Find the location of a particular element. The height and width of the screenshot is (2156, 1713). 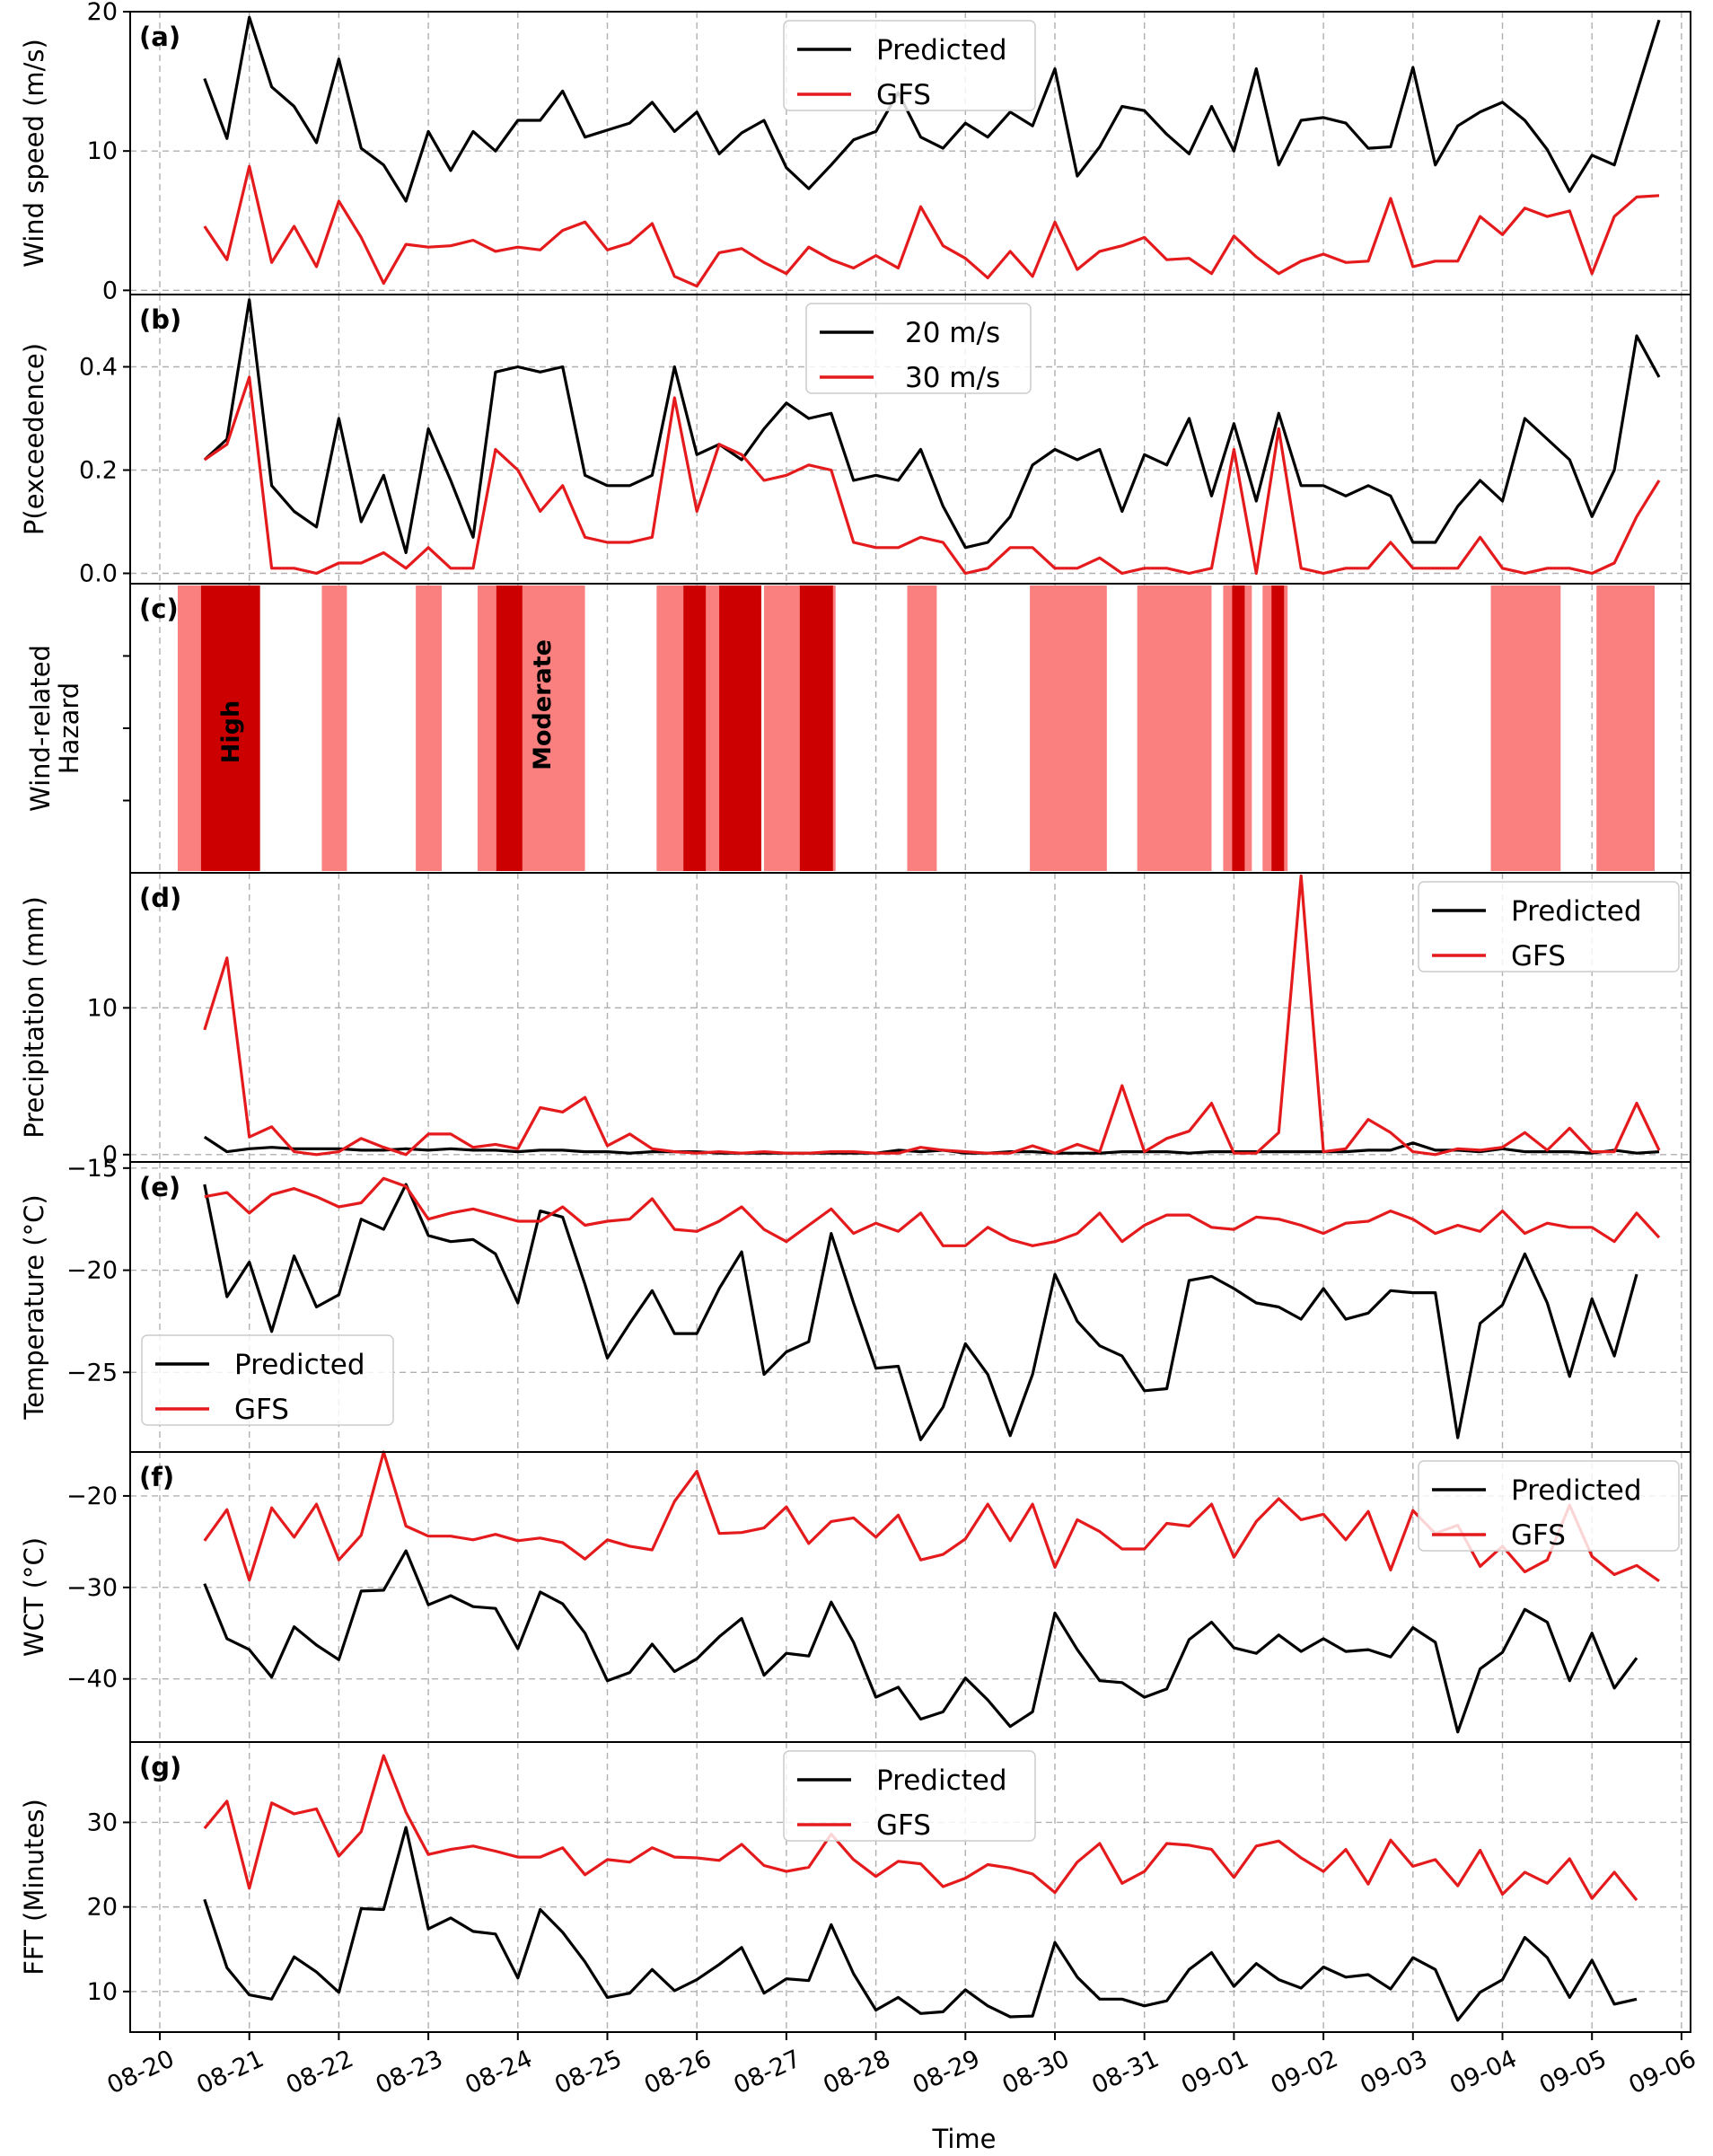

x-tick-label: 09-01 is located at coordinates (1214, 2072).